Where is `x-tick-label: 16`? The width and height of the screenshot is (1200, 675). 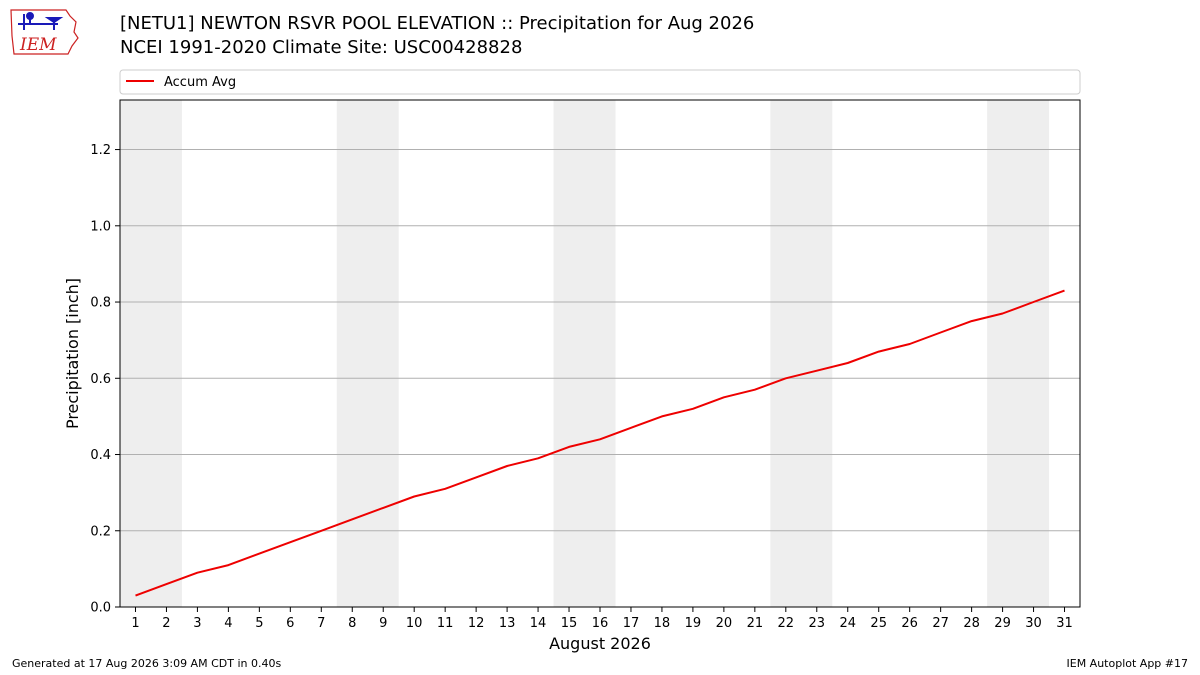 x-tick-label: 16 is located at coordinates (600, 623).